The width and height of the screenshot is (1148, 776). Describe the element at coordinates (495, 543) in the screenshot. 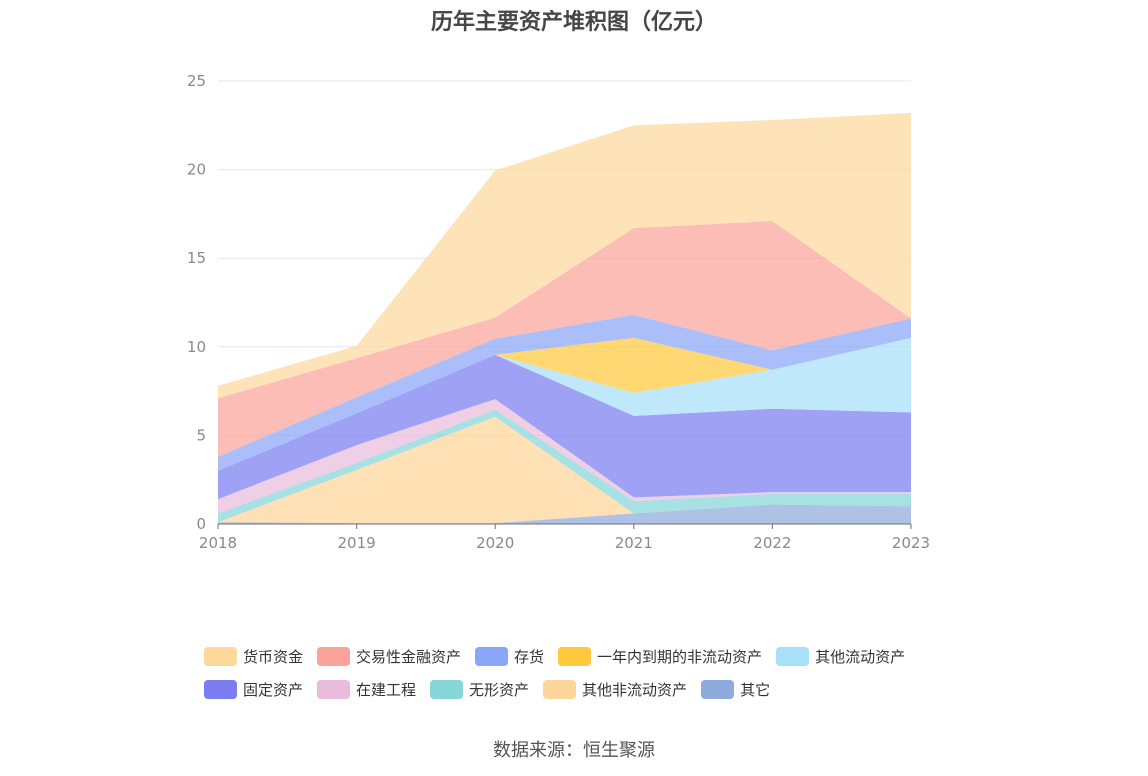

I see `x-tick-label: 2020` at that location.